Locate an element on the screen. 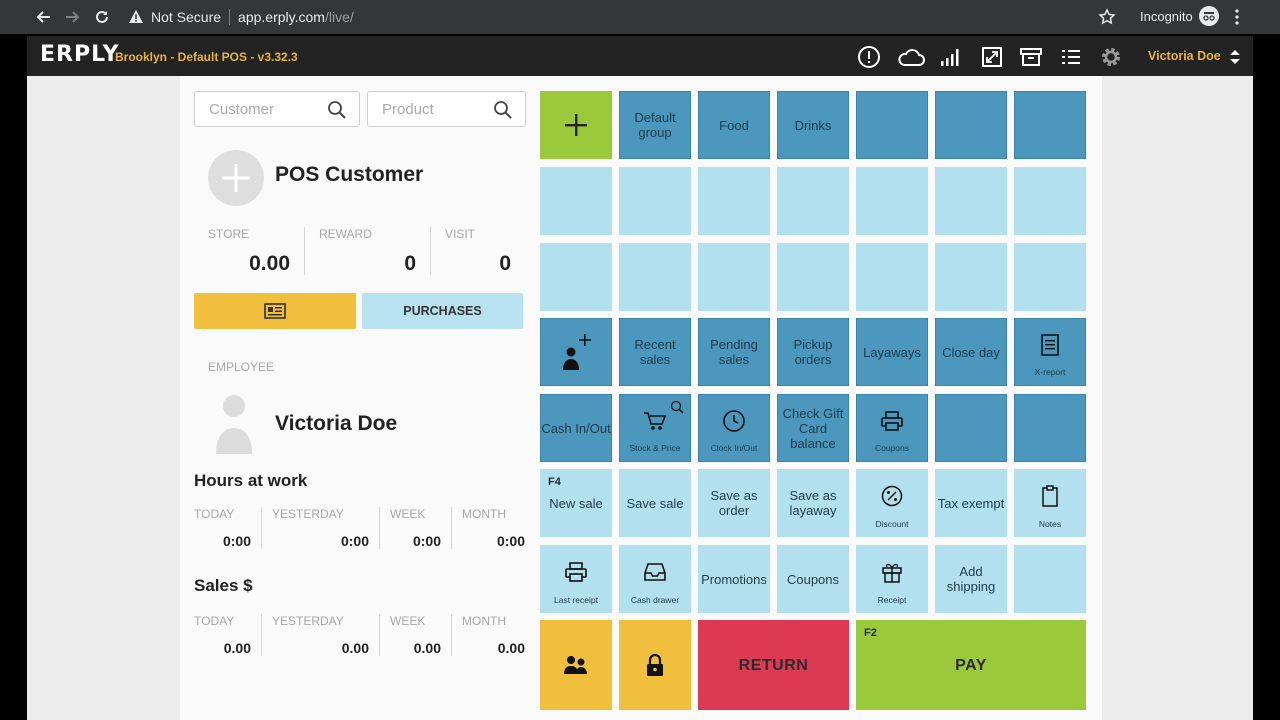 Image resolution: width=1280 pixels, height=720 pixels. pending-sales-button: Pending sales is located at coordinates (734, 352).